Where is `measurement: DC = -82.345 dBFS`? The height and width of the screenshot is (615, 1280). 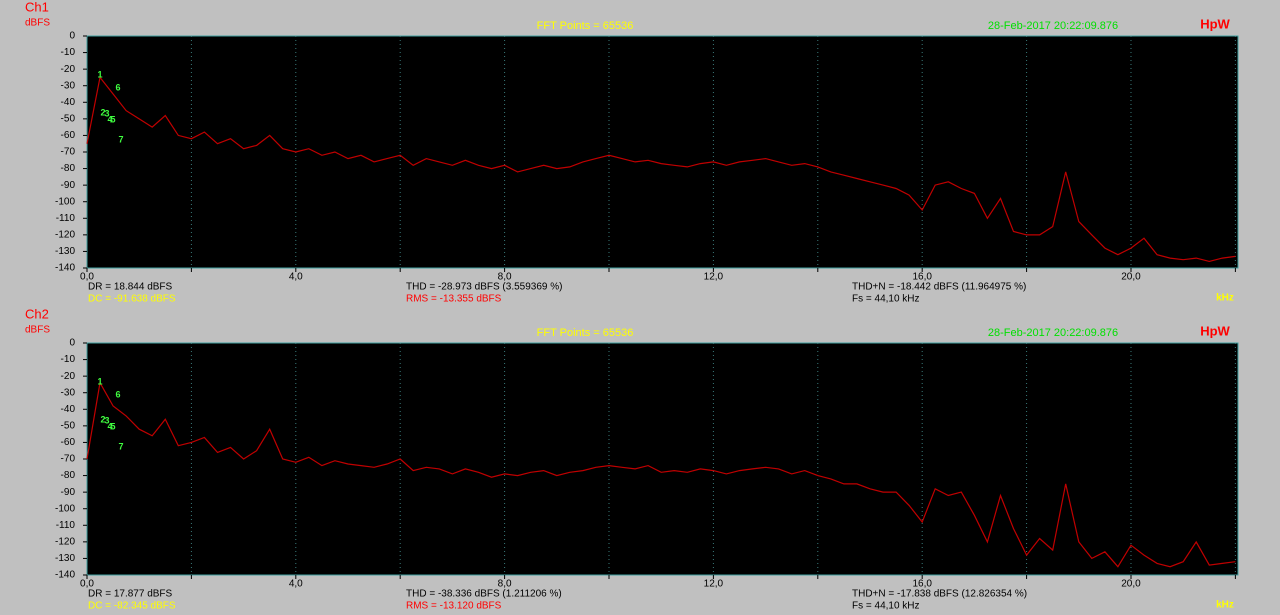
measurement: DC = -82.345 dBFS is located at coordinates (132, 606).